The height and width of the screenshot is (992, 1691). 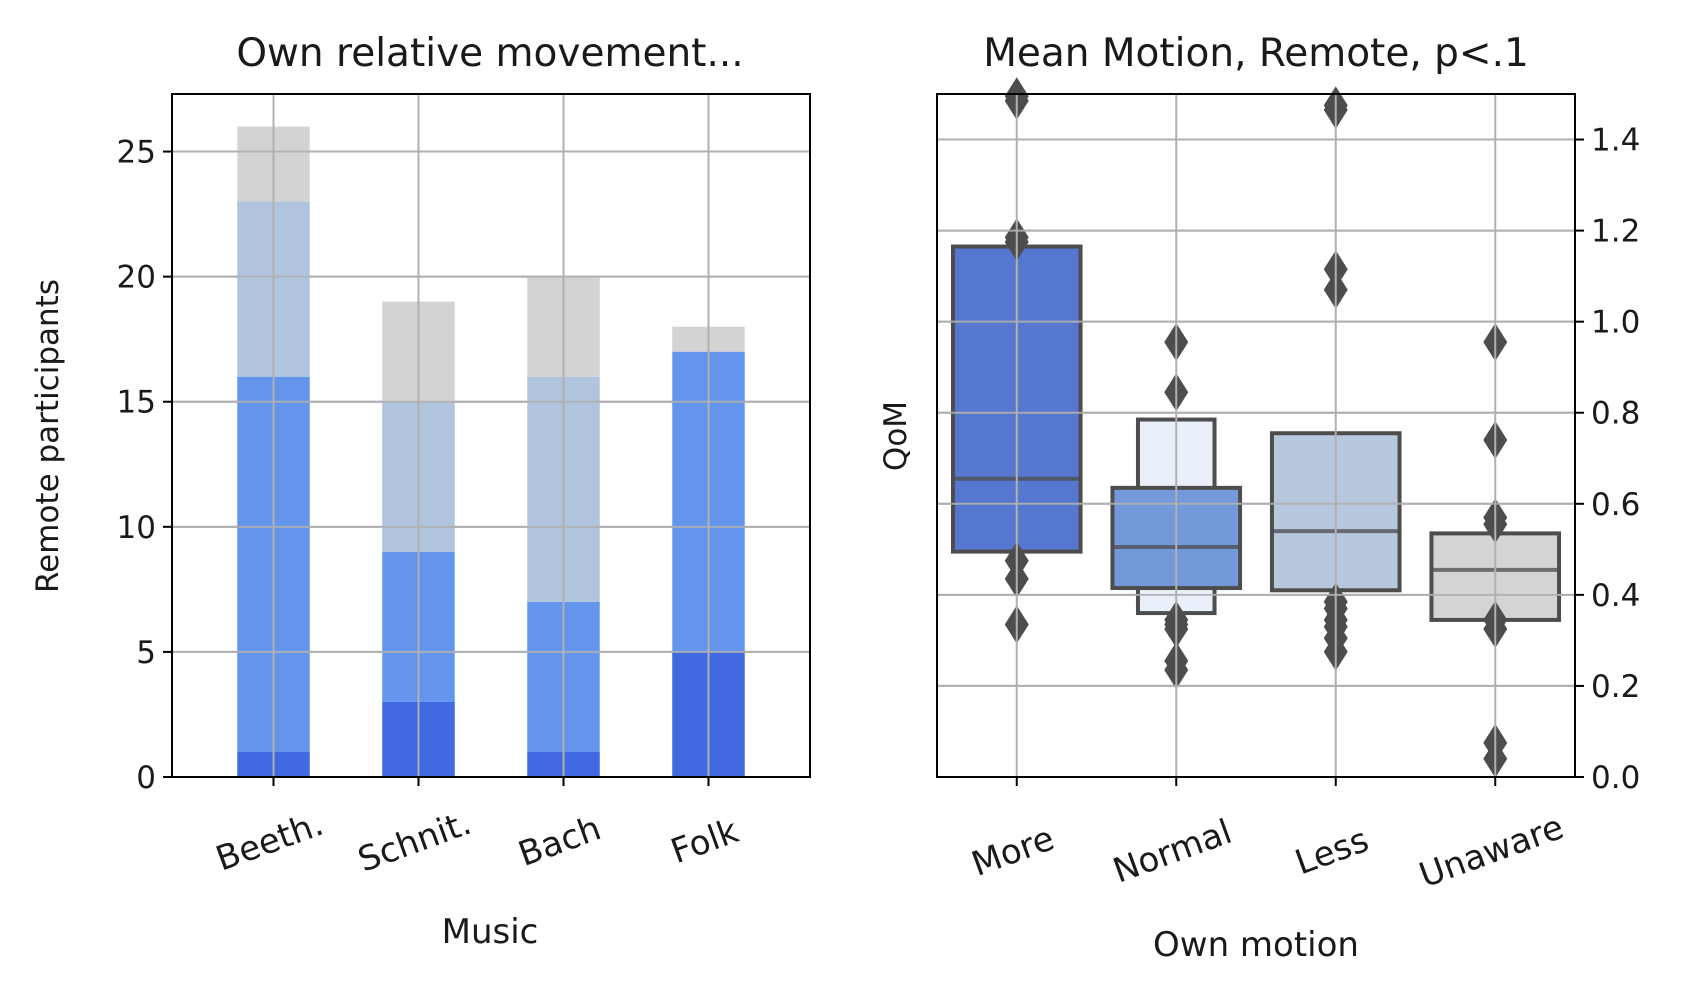 What do you see at coordinates (1615, 141) in the screenshot?
I see `right-y-tick-label: 1.4` at bounding box center [1615, 141].